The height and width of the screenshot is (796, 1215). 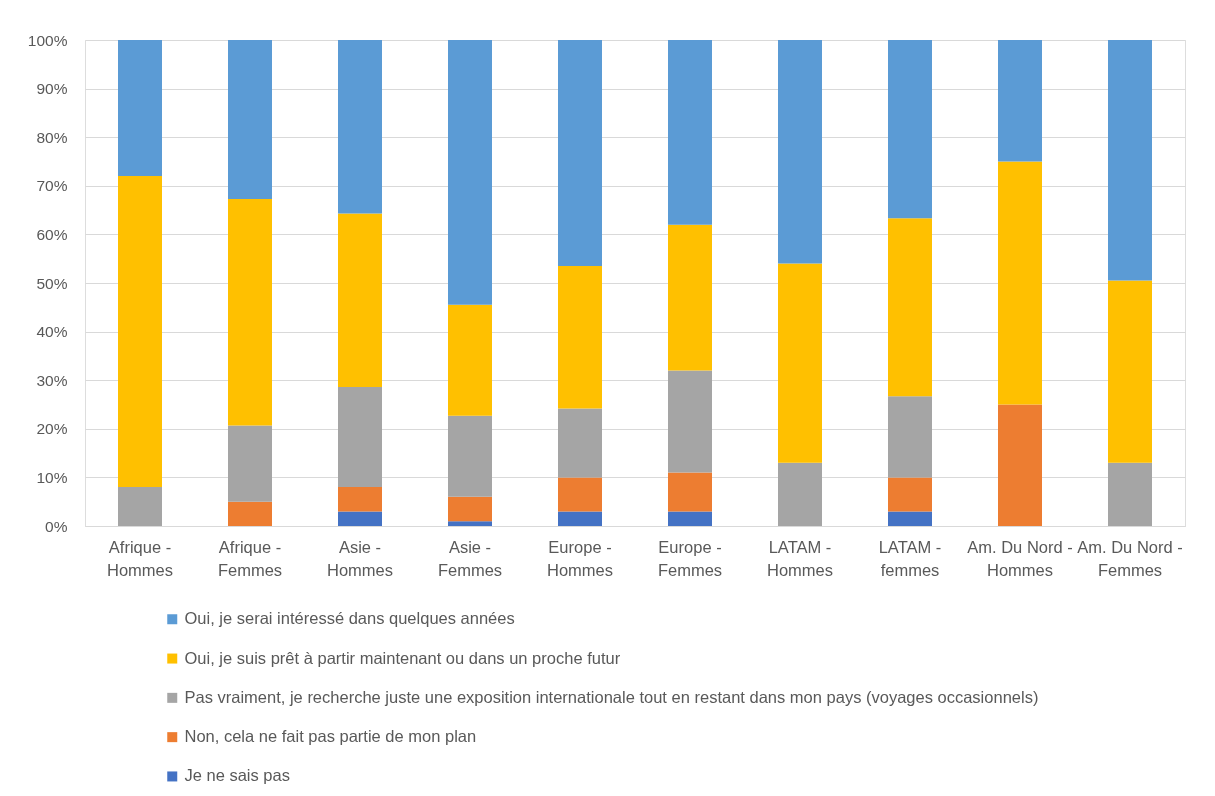 What do you see at coordinates (470, 558) in the screenshot?
I see `x-tick-label: Asie - Femmes` at bounding box center [470, 558].